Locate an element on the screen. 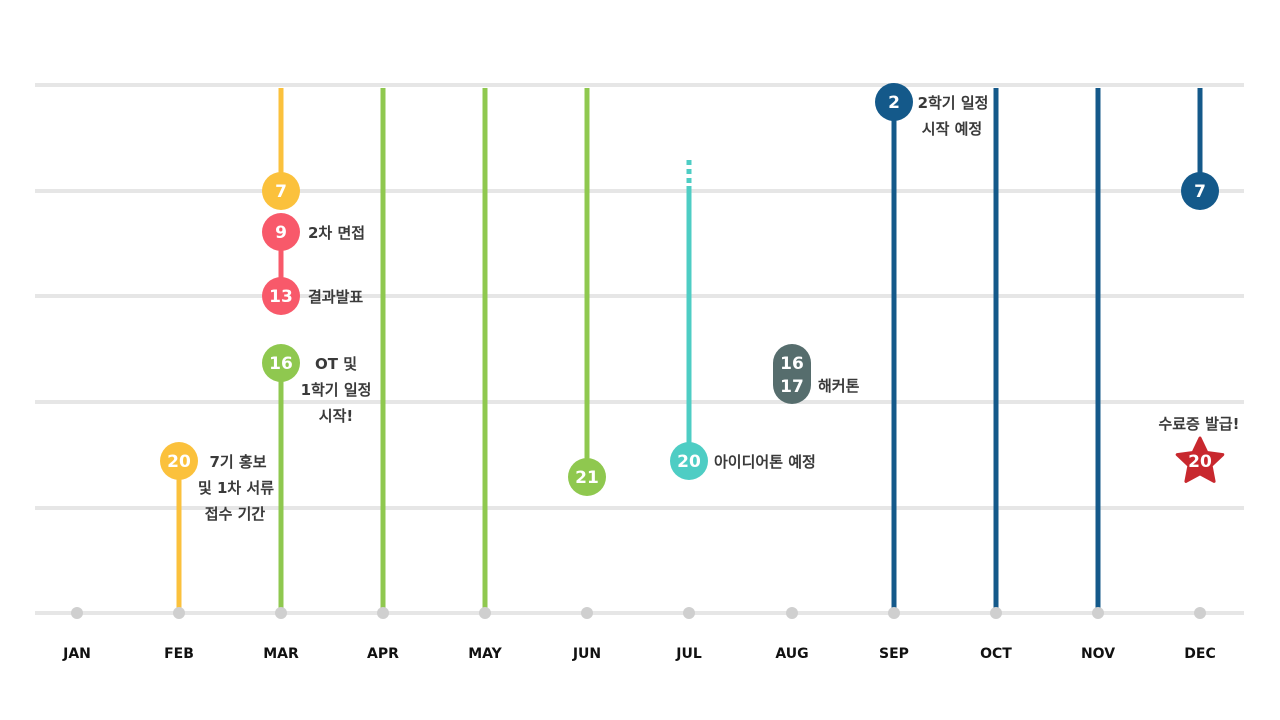 The width and height of the screenshot is (1280, 720). event-day-2: 17 is located at coordinates (792, 387).